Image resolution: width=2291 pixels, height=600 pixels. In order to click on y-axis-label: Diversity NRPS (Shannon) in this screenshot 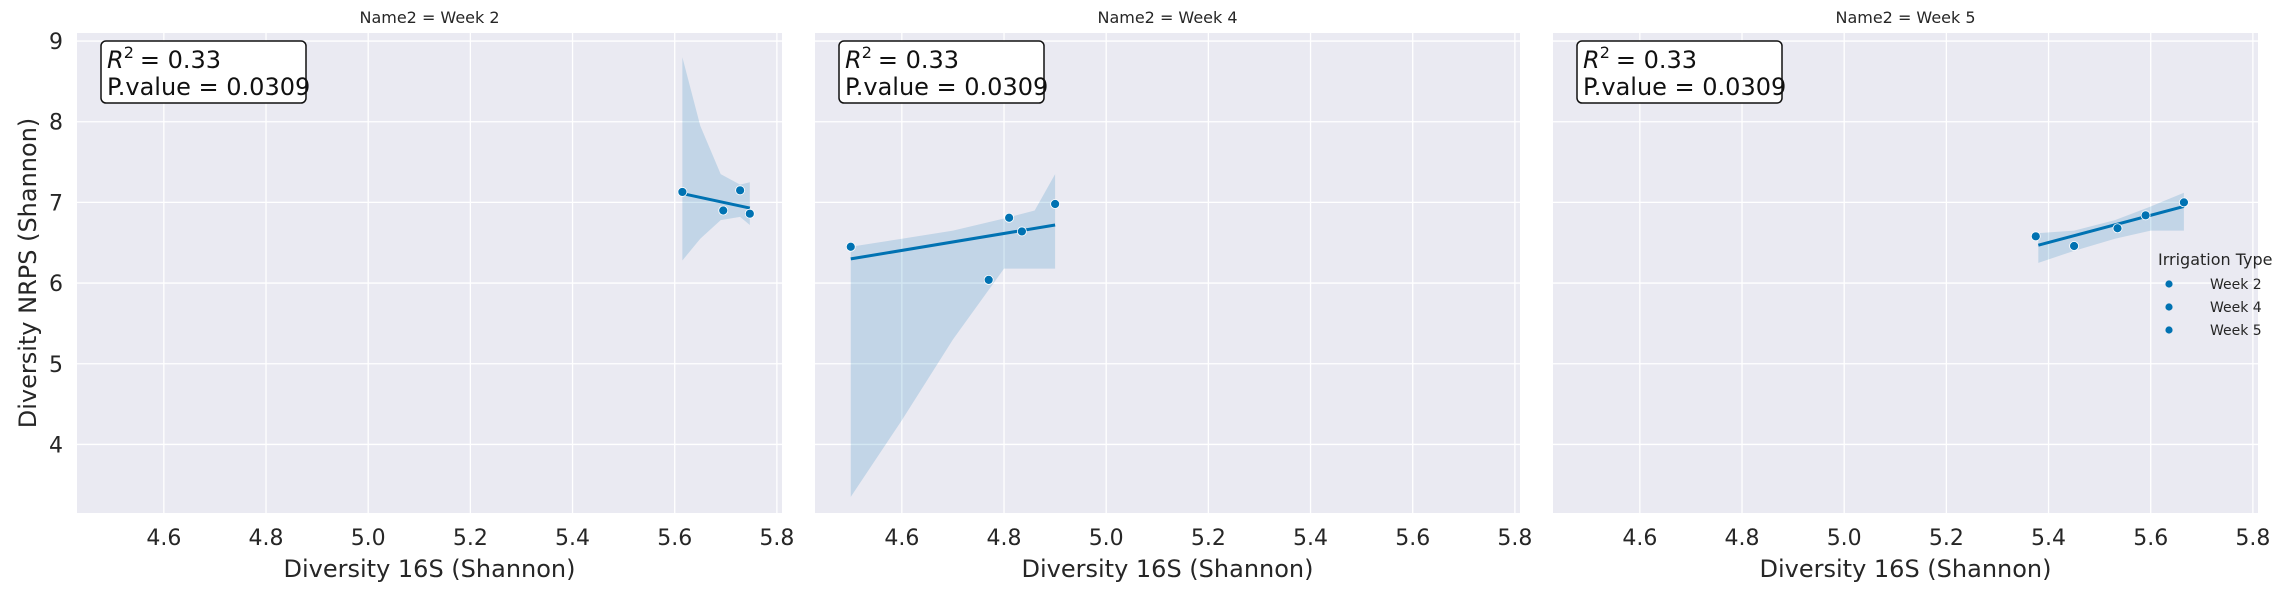, I will do `click(28, 273)`.